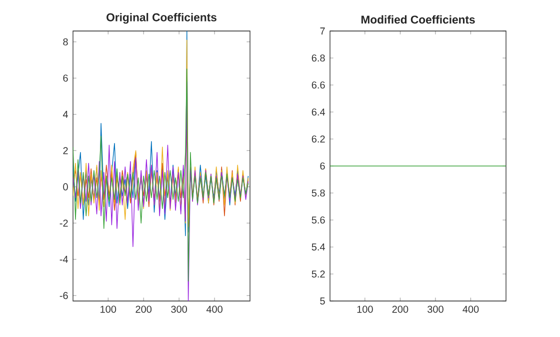 This screenshot has height=337, width=560. What do you see at coordinates (64, 259) in the screenshot?
I see `y-tick-label: -4` at bounding box center [64, 259].